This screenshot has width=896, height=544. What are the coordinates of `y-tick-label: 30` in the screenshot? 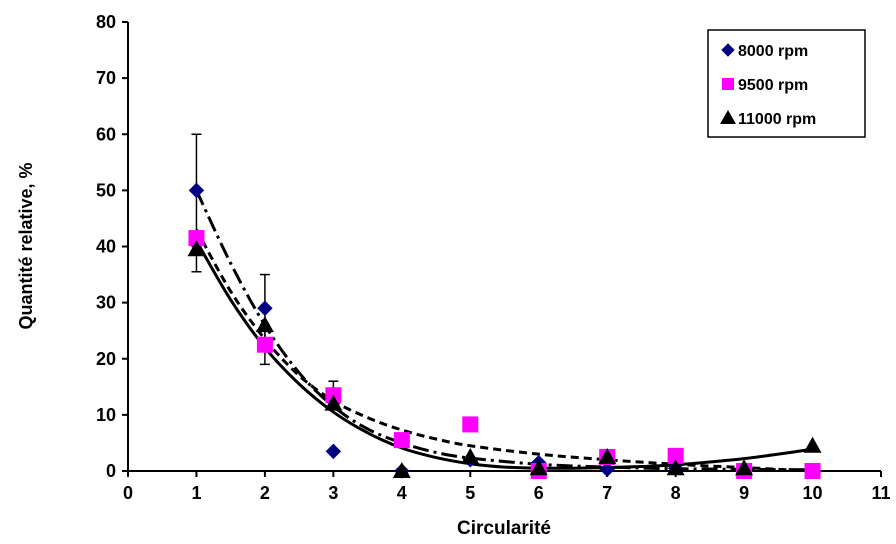 It's located at (106, 303).